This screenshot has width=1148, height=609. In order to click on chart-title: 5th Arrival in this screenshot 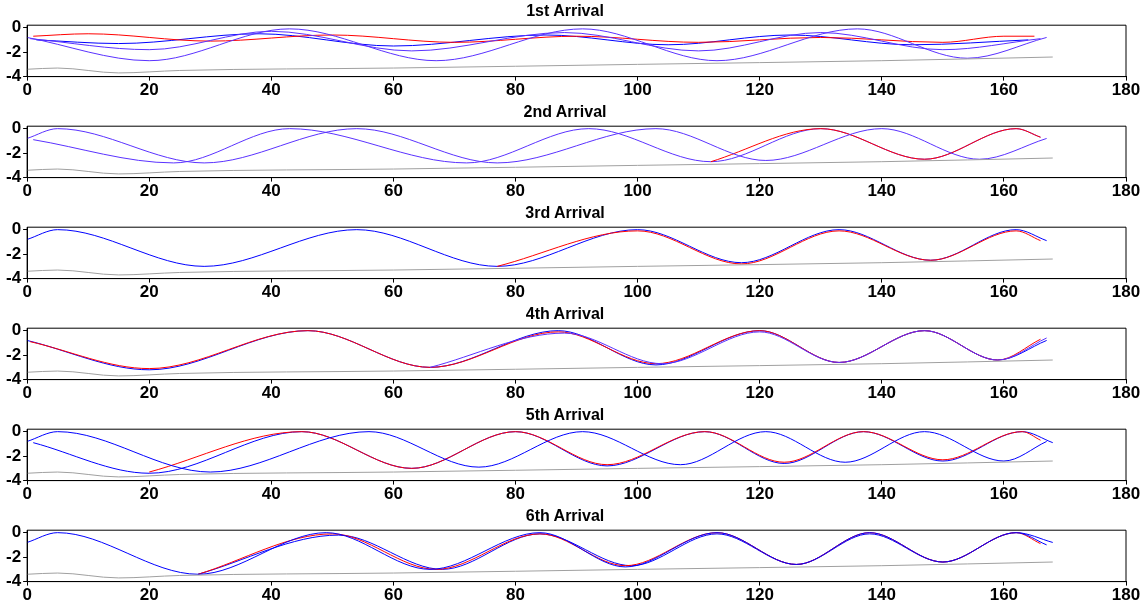, I will do `click(565, 415)`.